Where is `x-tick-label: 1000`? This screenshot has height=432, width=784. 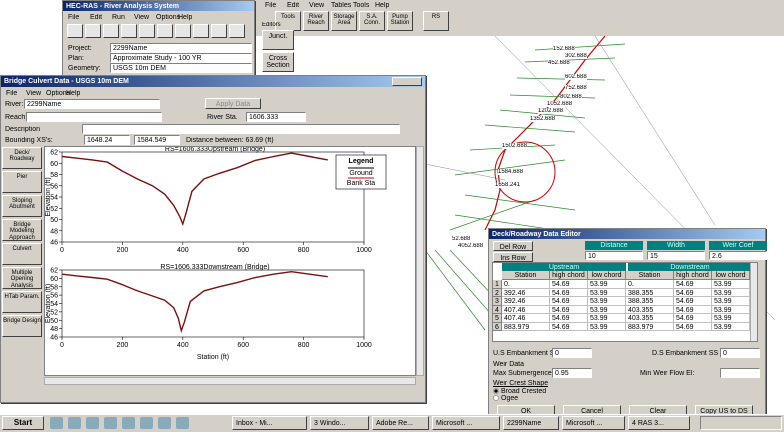 x-tick-label: 1000 is located at coordinates (364, 345).